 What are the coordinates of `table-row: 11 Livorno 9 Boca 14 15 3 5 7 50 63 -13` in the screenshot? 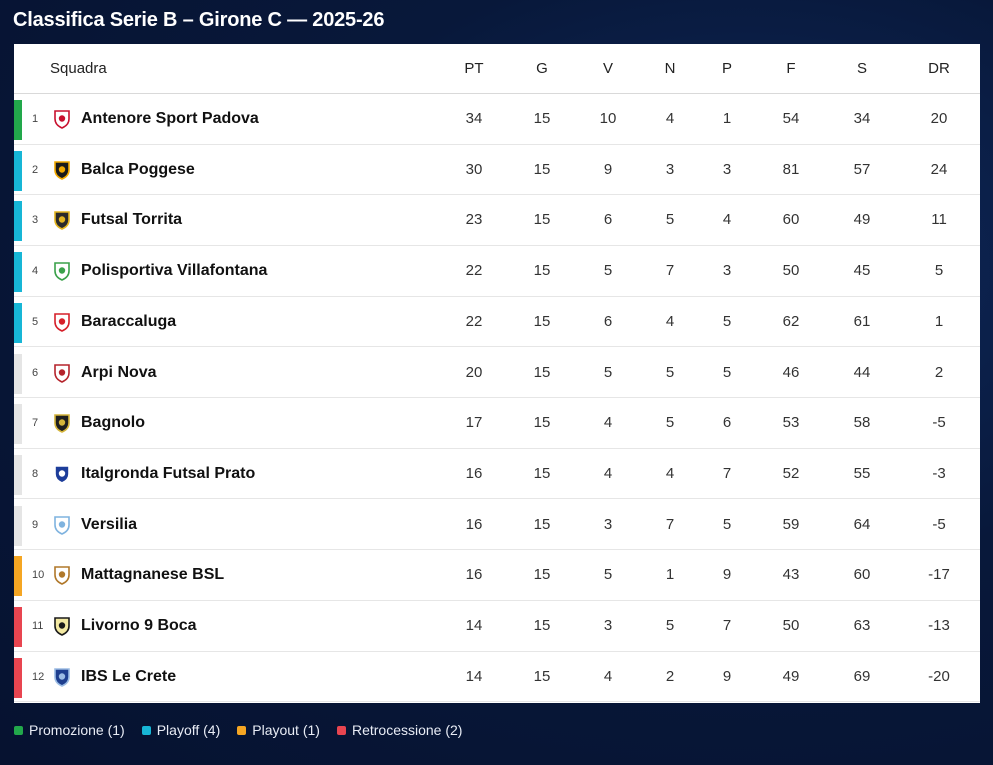 It's located at (497, 626).